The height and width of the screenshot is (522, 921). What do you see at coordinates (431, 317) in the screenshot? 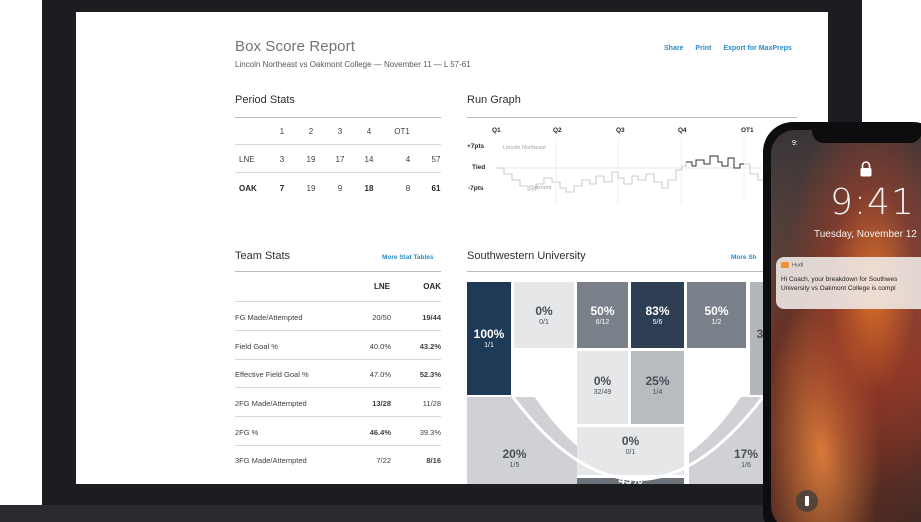
I see `team-stat-oak: 19/44` at bounding box center [431, 317].